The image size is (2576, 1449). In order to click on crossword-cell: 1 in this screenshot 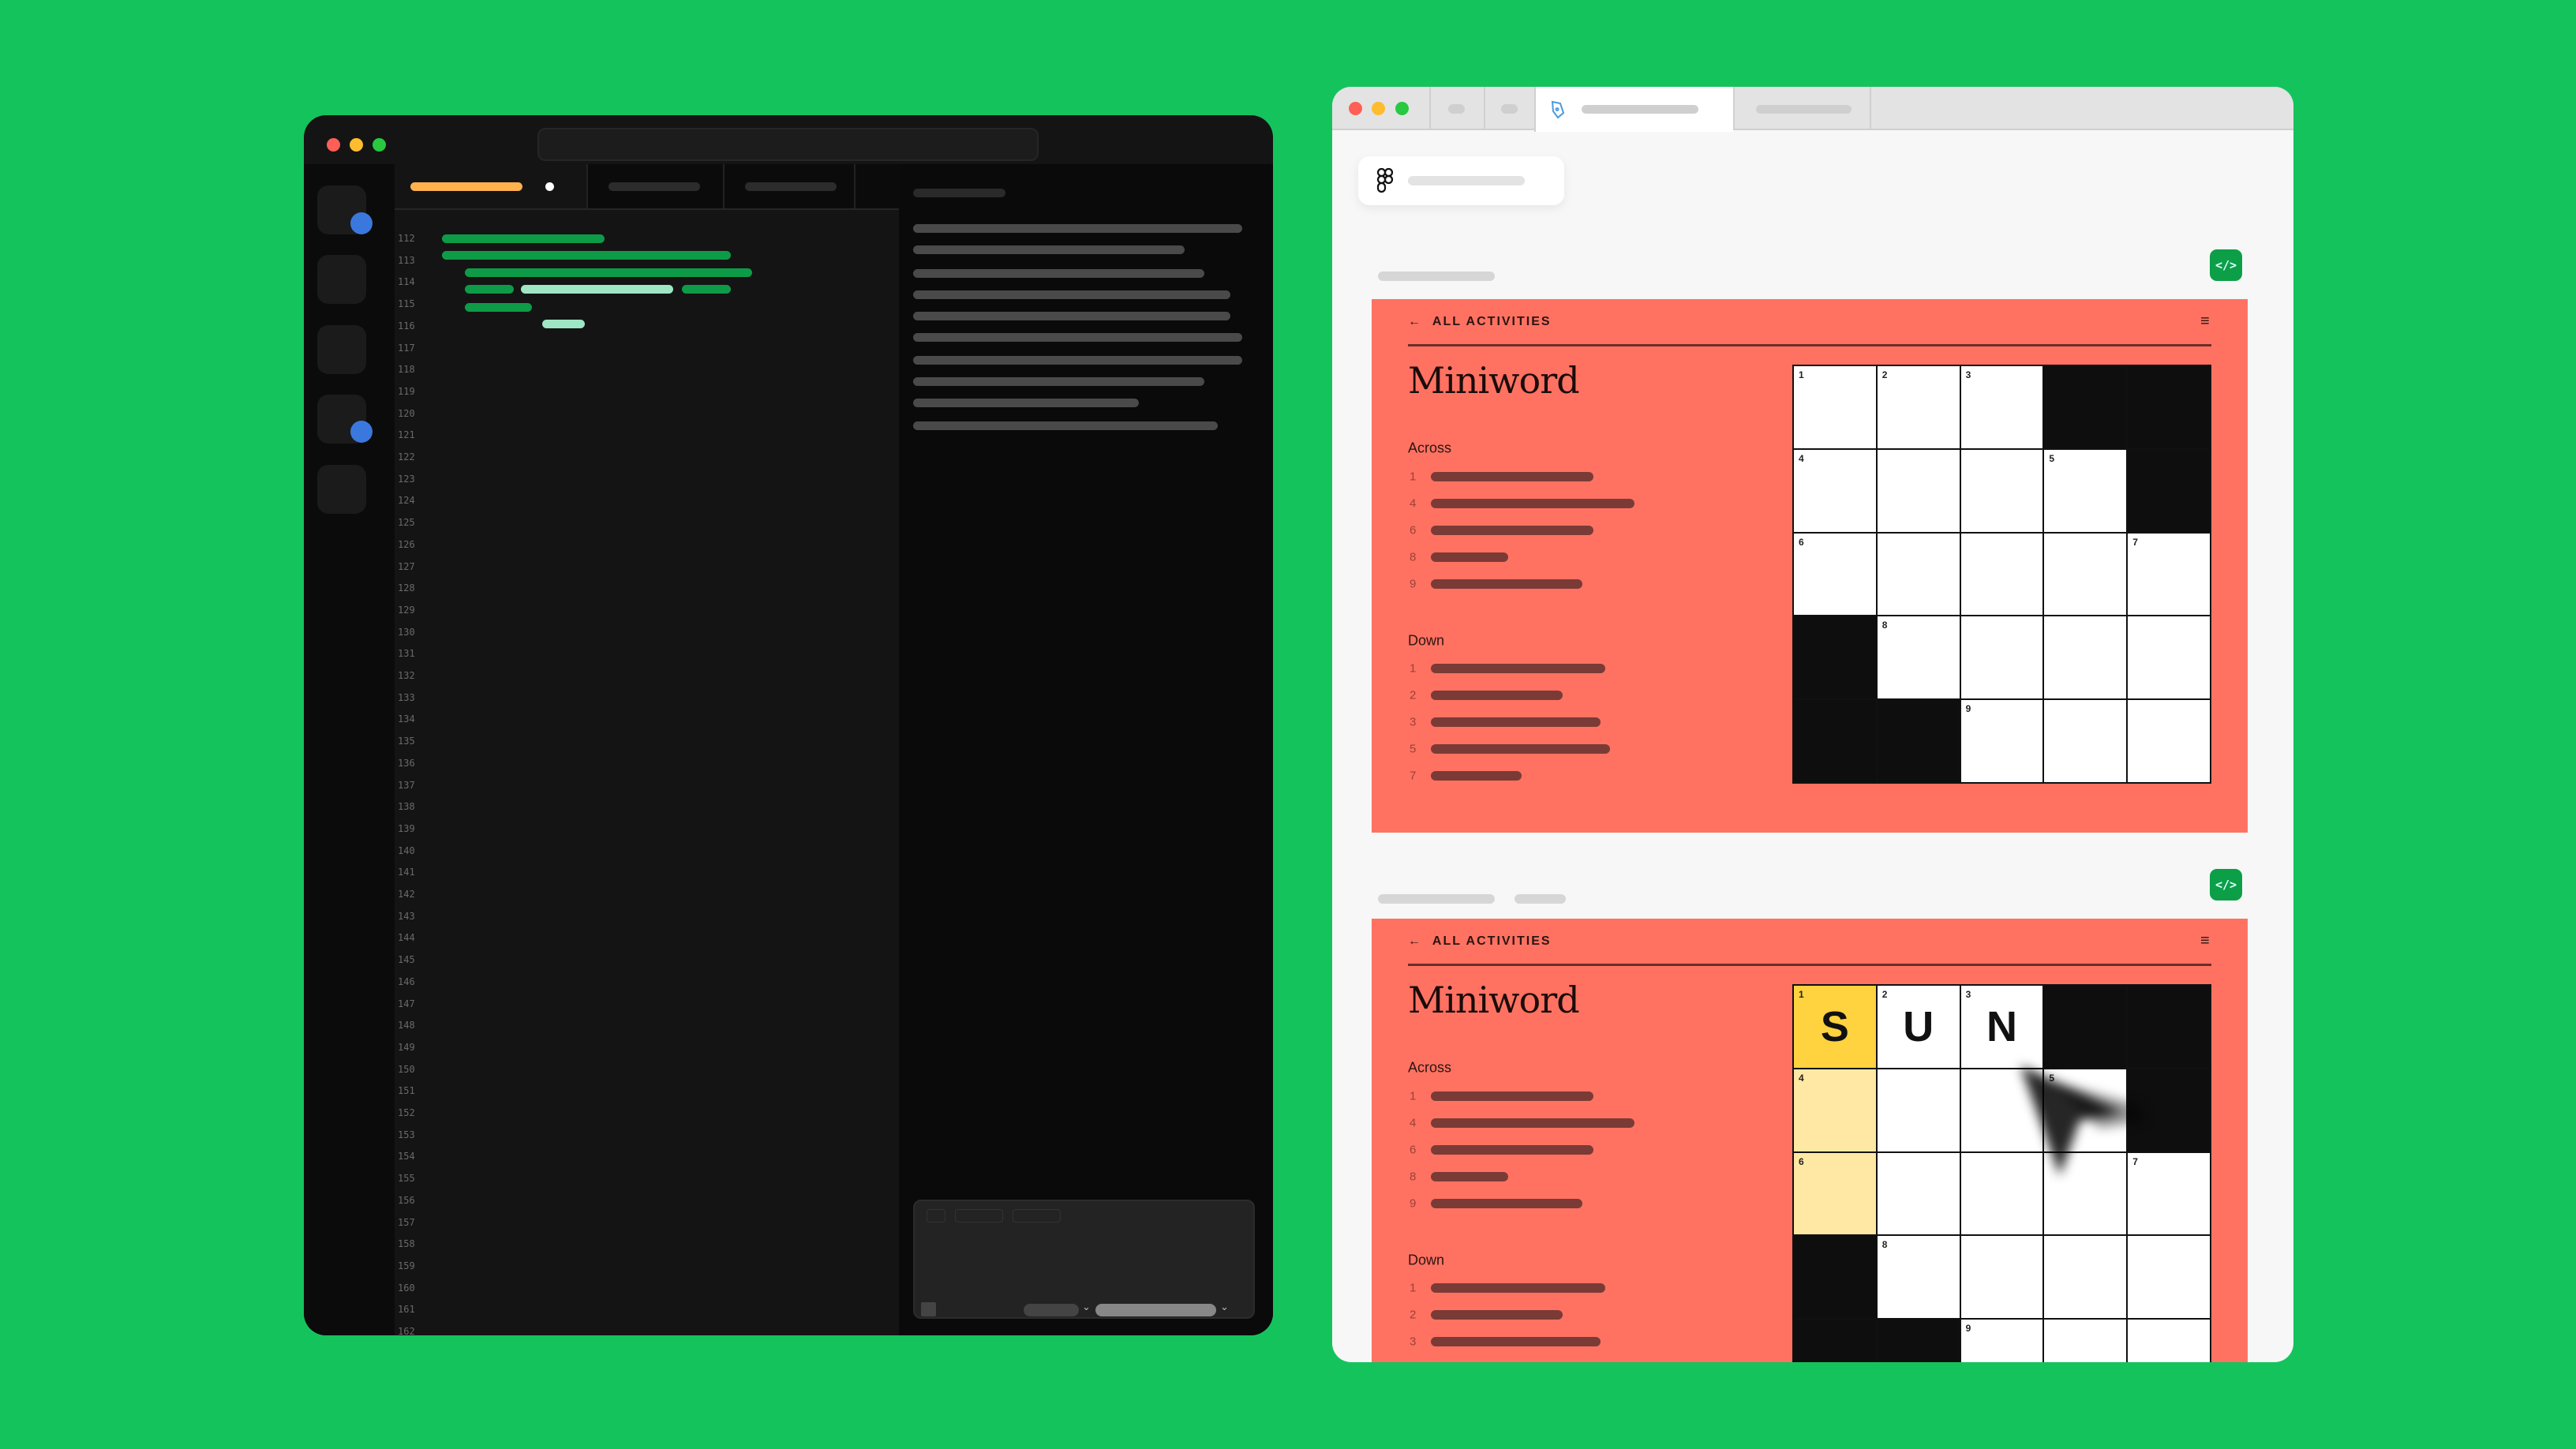, I will do `click(1835, 407)`.